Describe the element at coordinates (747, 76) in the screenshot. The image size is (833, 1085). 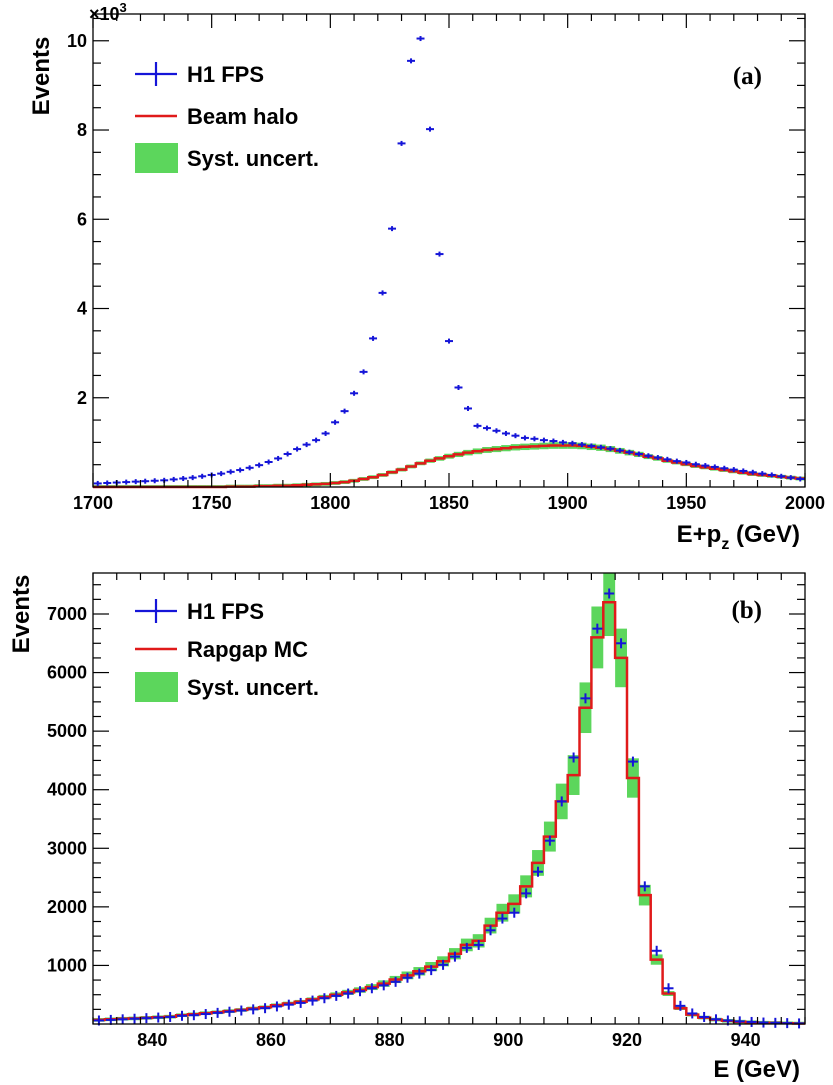
I see `panel-label: (a)` at that location.